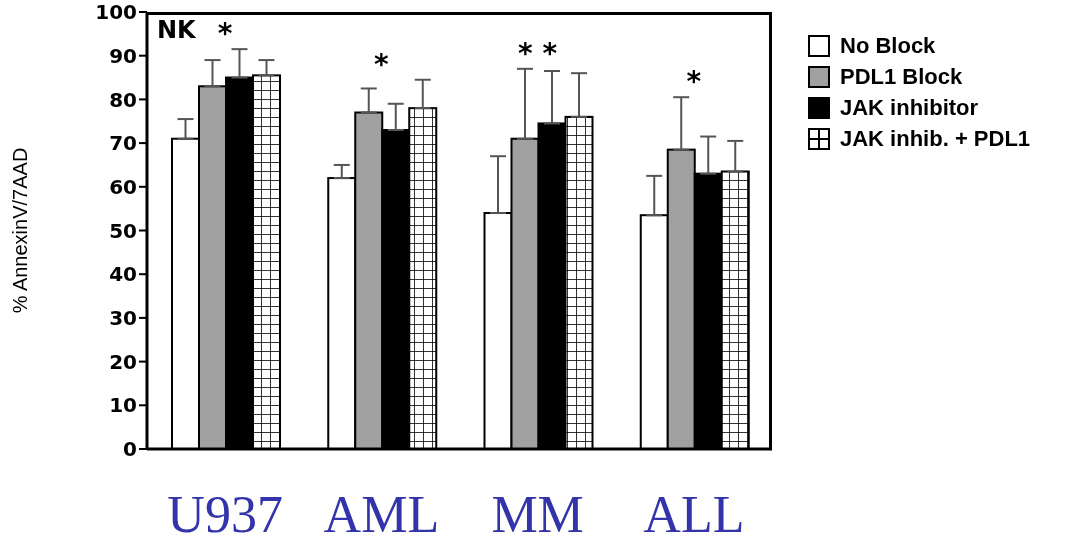 This screenshot has height=549, width=1092. What do you see at coordinates (130, 449) in the screenshot?
I see `y-tick-label: 0` at bounding box center [130, 449].